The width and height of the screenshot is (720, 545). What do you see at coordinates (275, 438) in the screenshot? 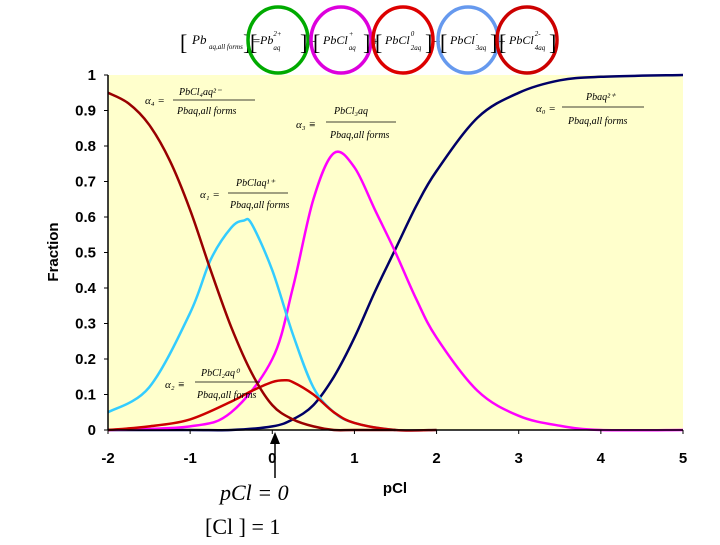
I see `arrow-head` at bounding box center [275, 438].